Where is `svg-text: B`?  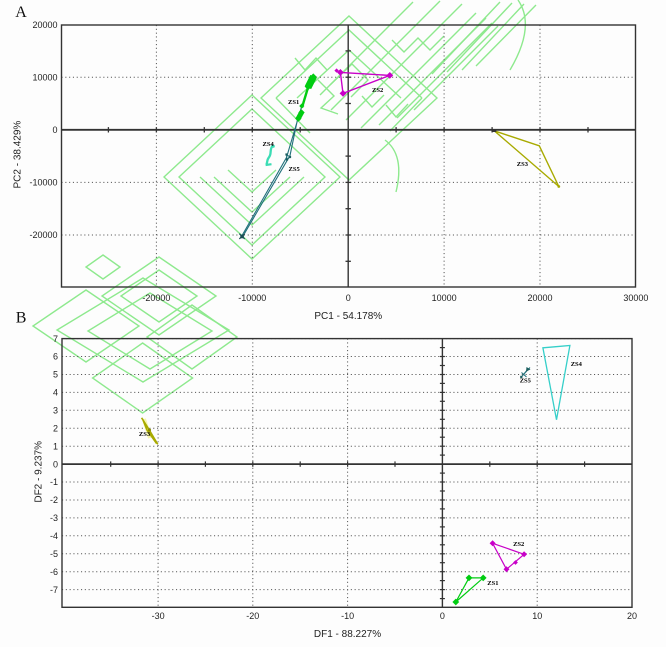
svg-text: B is located at coordinates (21, 318).